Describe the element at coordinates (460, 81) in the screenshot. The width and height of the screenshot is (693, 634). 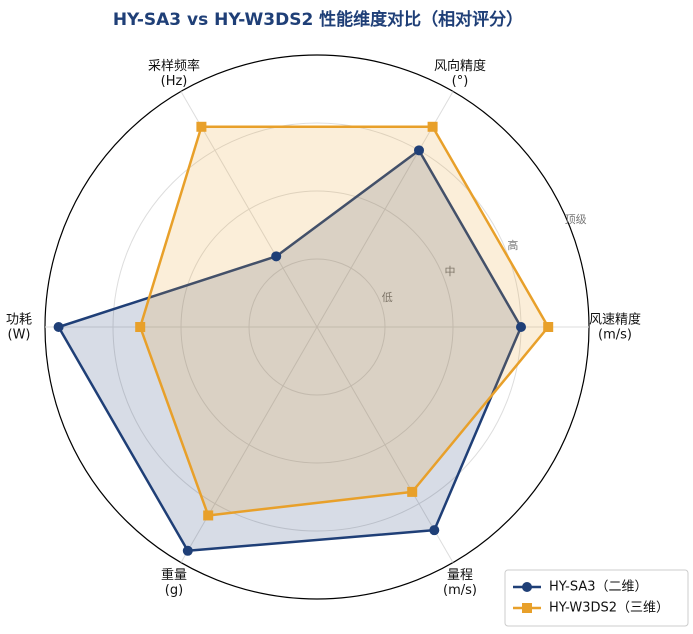
I see `axis-unit: (°)` at that location.